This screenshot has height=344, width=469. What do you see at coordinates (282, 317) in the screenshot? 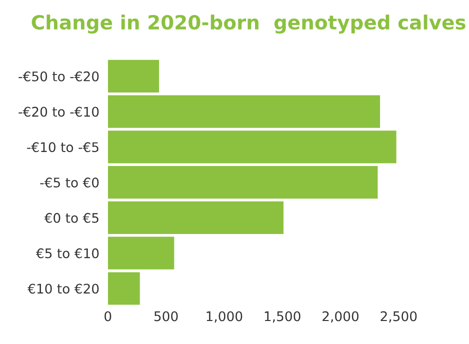
I see `x-tick-label: 1,500` at bounding box center [282, 317].